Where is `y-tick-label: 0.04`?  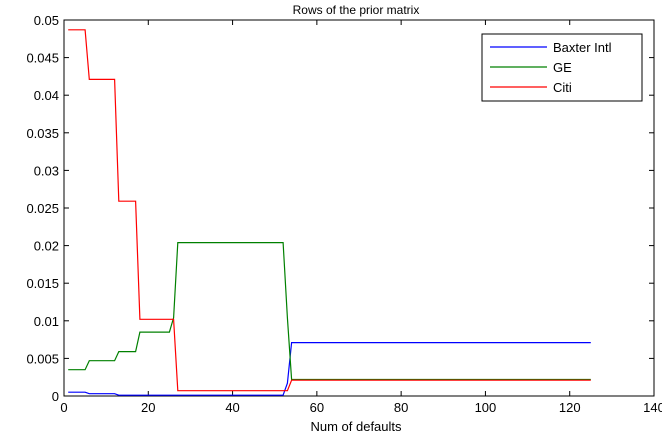
y-tick-label: 0.04 is located at coordinates (46, 95).